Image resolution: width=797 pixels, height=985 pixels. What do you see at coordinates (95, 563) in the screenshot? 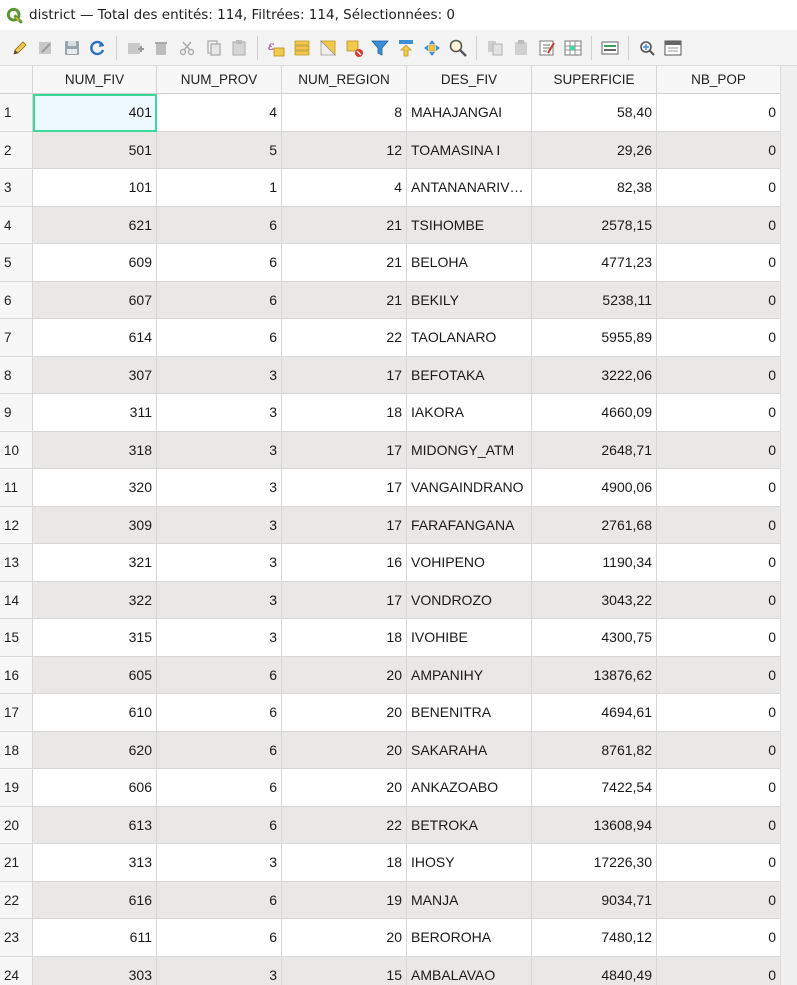
I see `table-cell-num-fiv: 321` at bounding box center [95, 563].